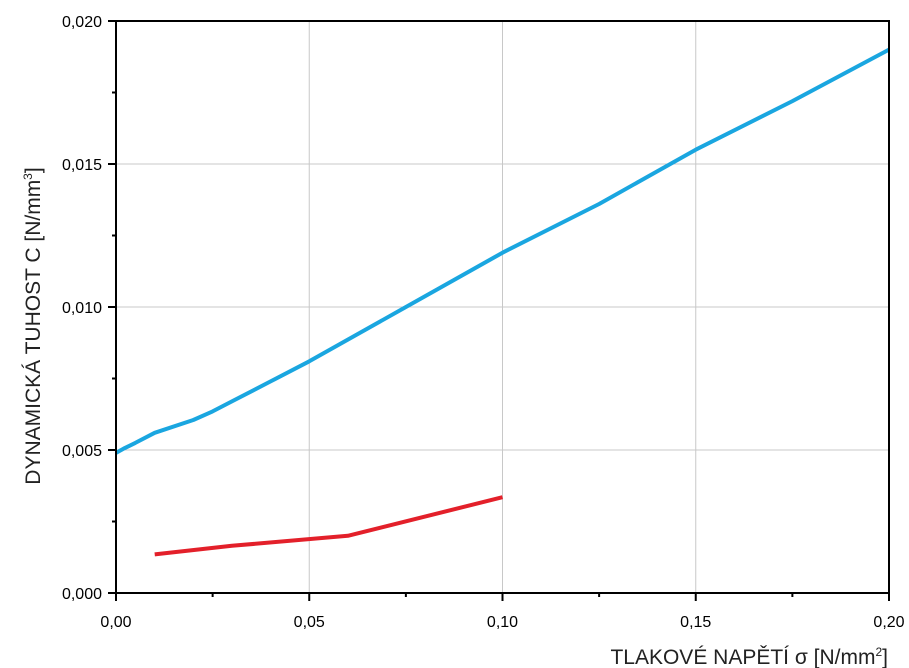 The width and height of the screenshot is (909, 668). What do you see at coordinates (695, 622) in the screenshot?
I see `x-tick-label: 0,15` at bounding box center [695, 622].